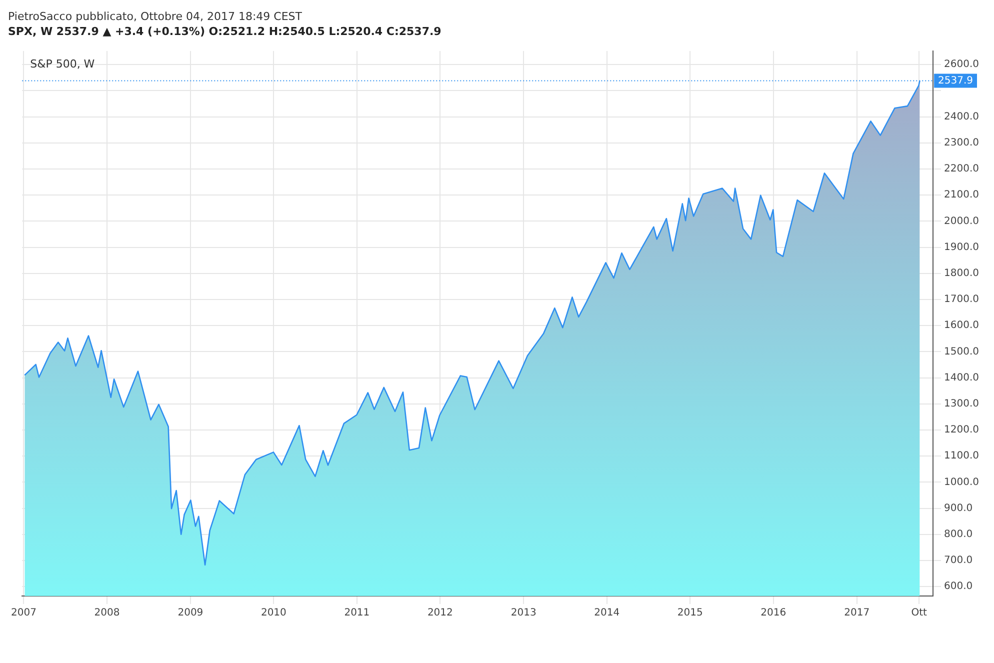 This screenshot has height=663, width=994. Describe the element at coordinates (62, 63) in the screenshot. I see `text: S&P 500, W` at that location.